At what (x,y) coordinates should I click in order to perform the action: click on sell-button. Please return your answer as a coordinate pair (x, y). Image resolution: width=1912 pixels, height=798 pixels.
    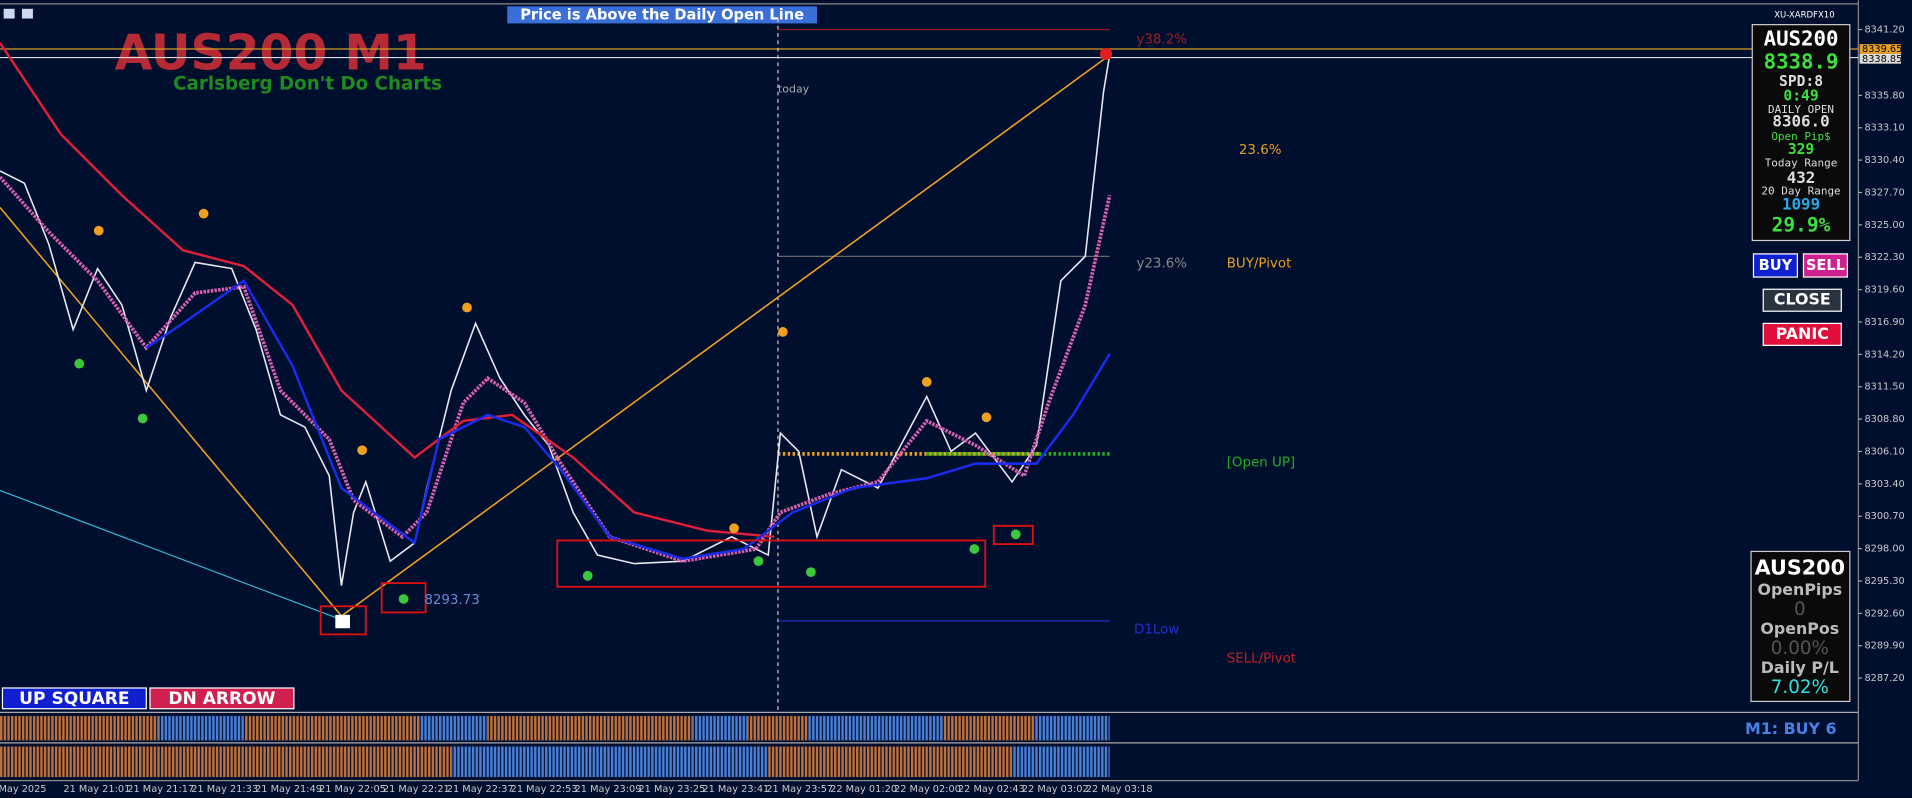
    Looking at the image, I should click on (1825, 265).